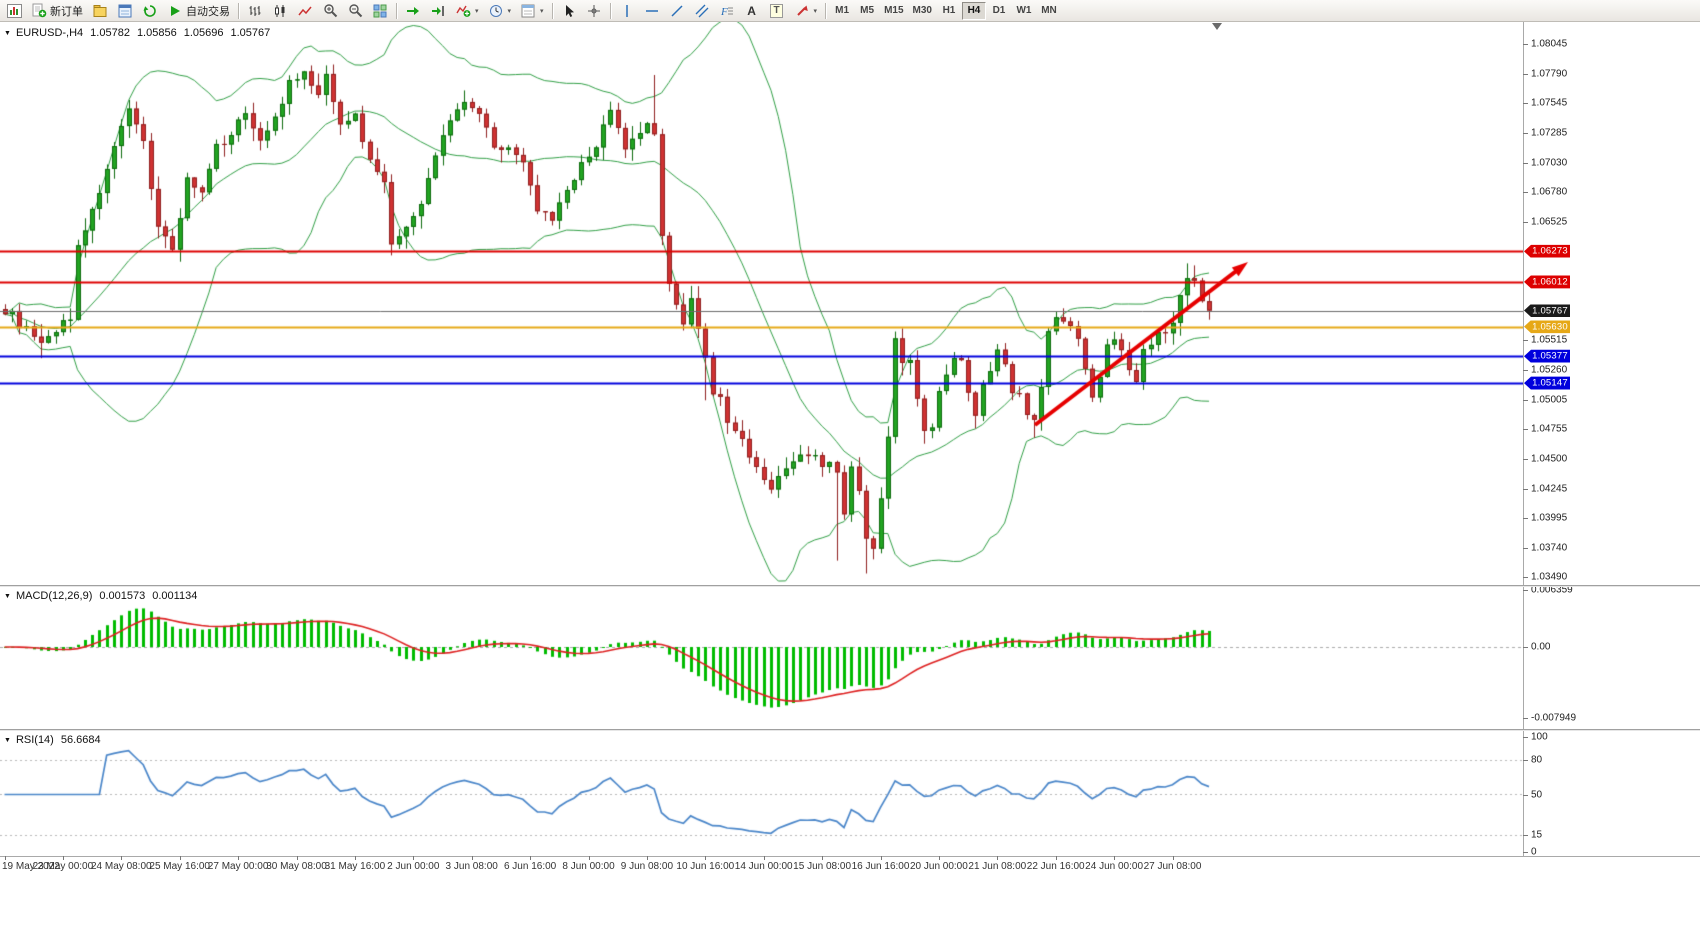 The image size is (1700, 945). Describe the element at coordinates (777, 11) in the screenshot. I see `text-label-button: T` at that location.